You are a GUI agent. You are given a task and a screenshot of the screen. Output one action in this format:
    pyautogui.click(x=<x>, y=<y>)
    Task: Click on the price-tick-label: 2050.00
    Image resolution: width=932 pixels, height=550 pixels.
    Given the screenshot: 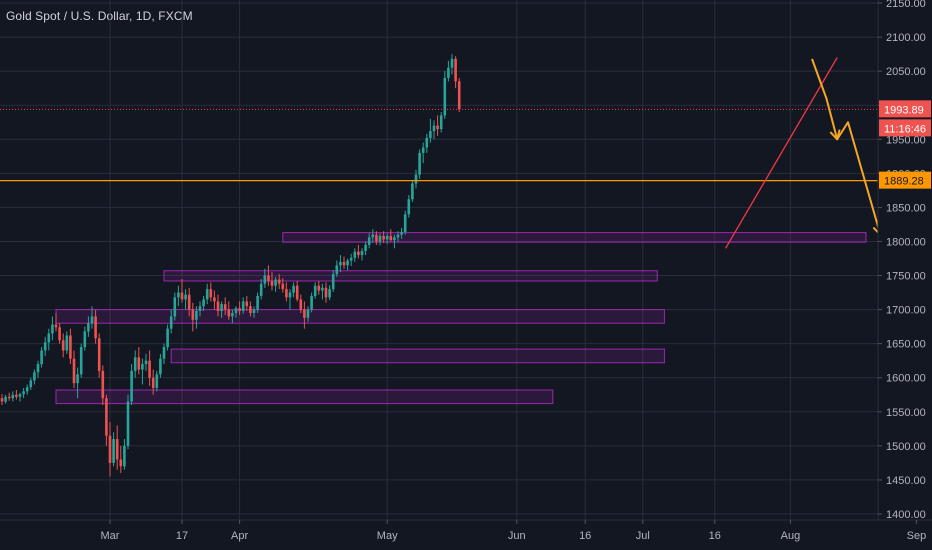 What is the action you would take?
    pyautogui.click(x=906, y=72)
    